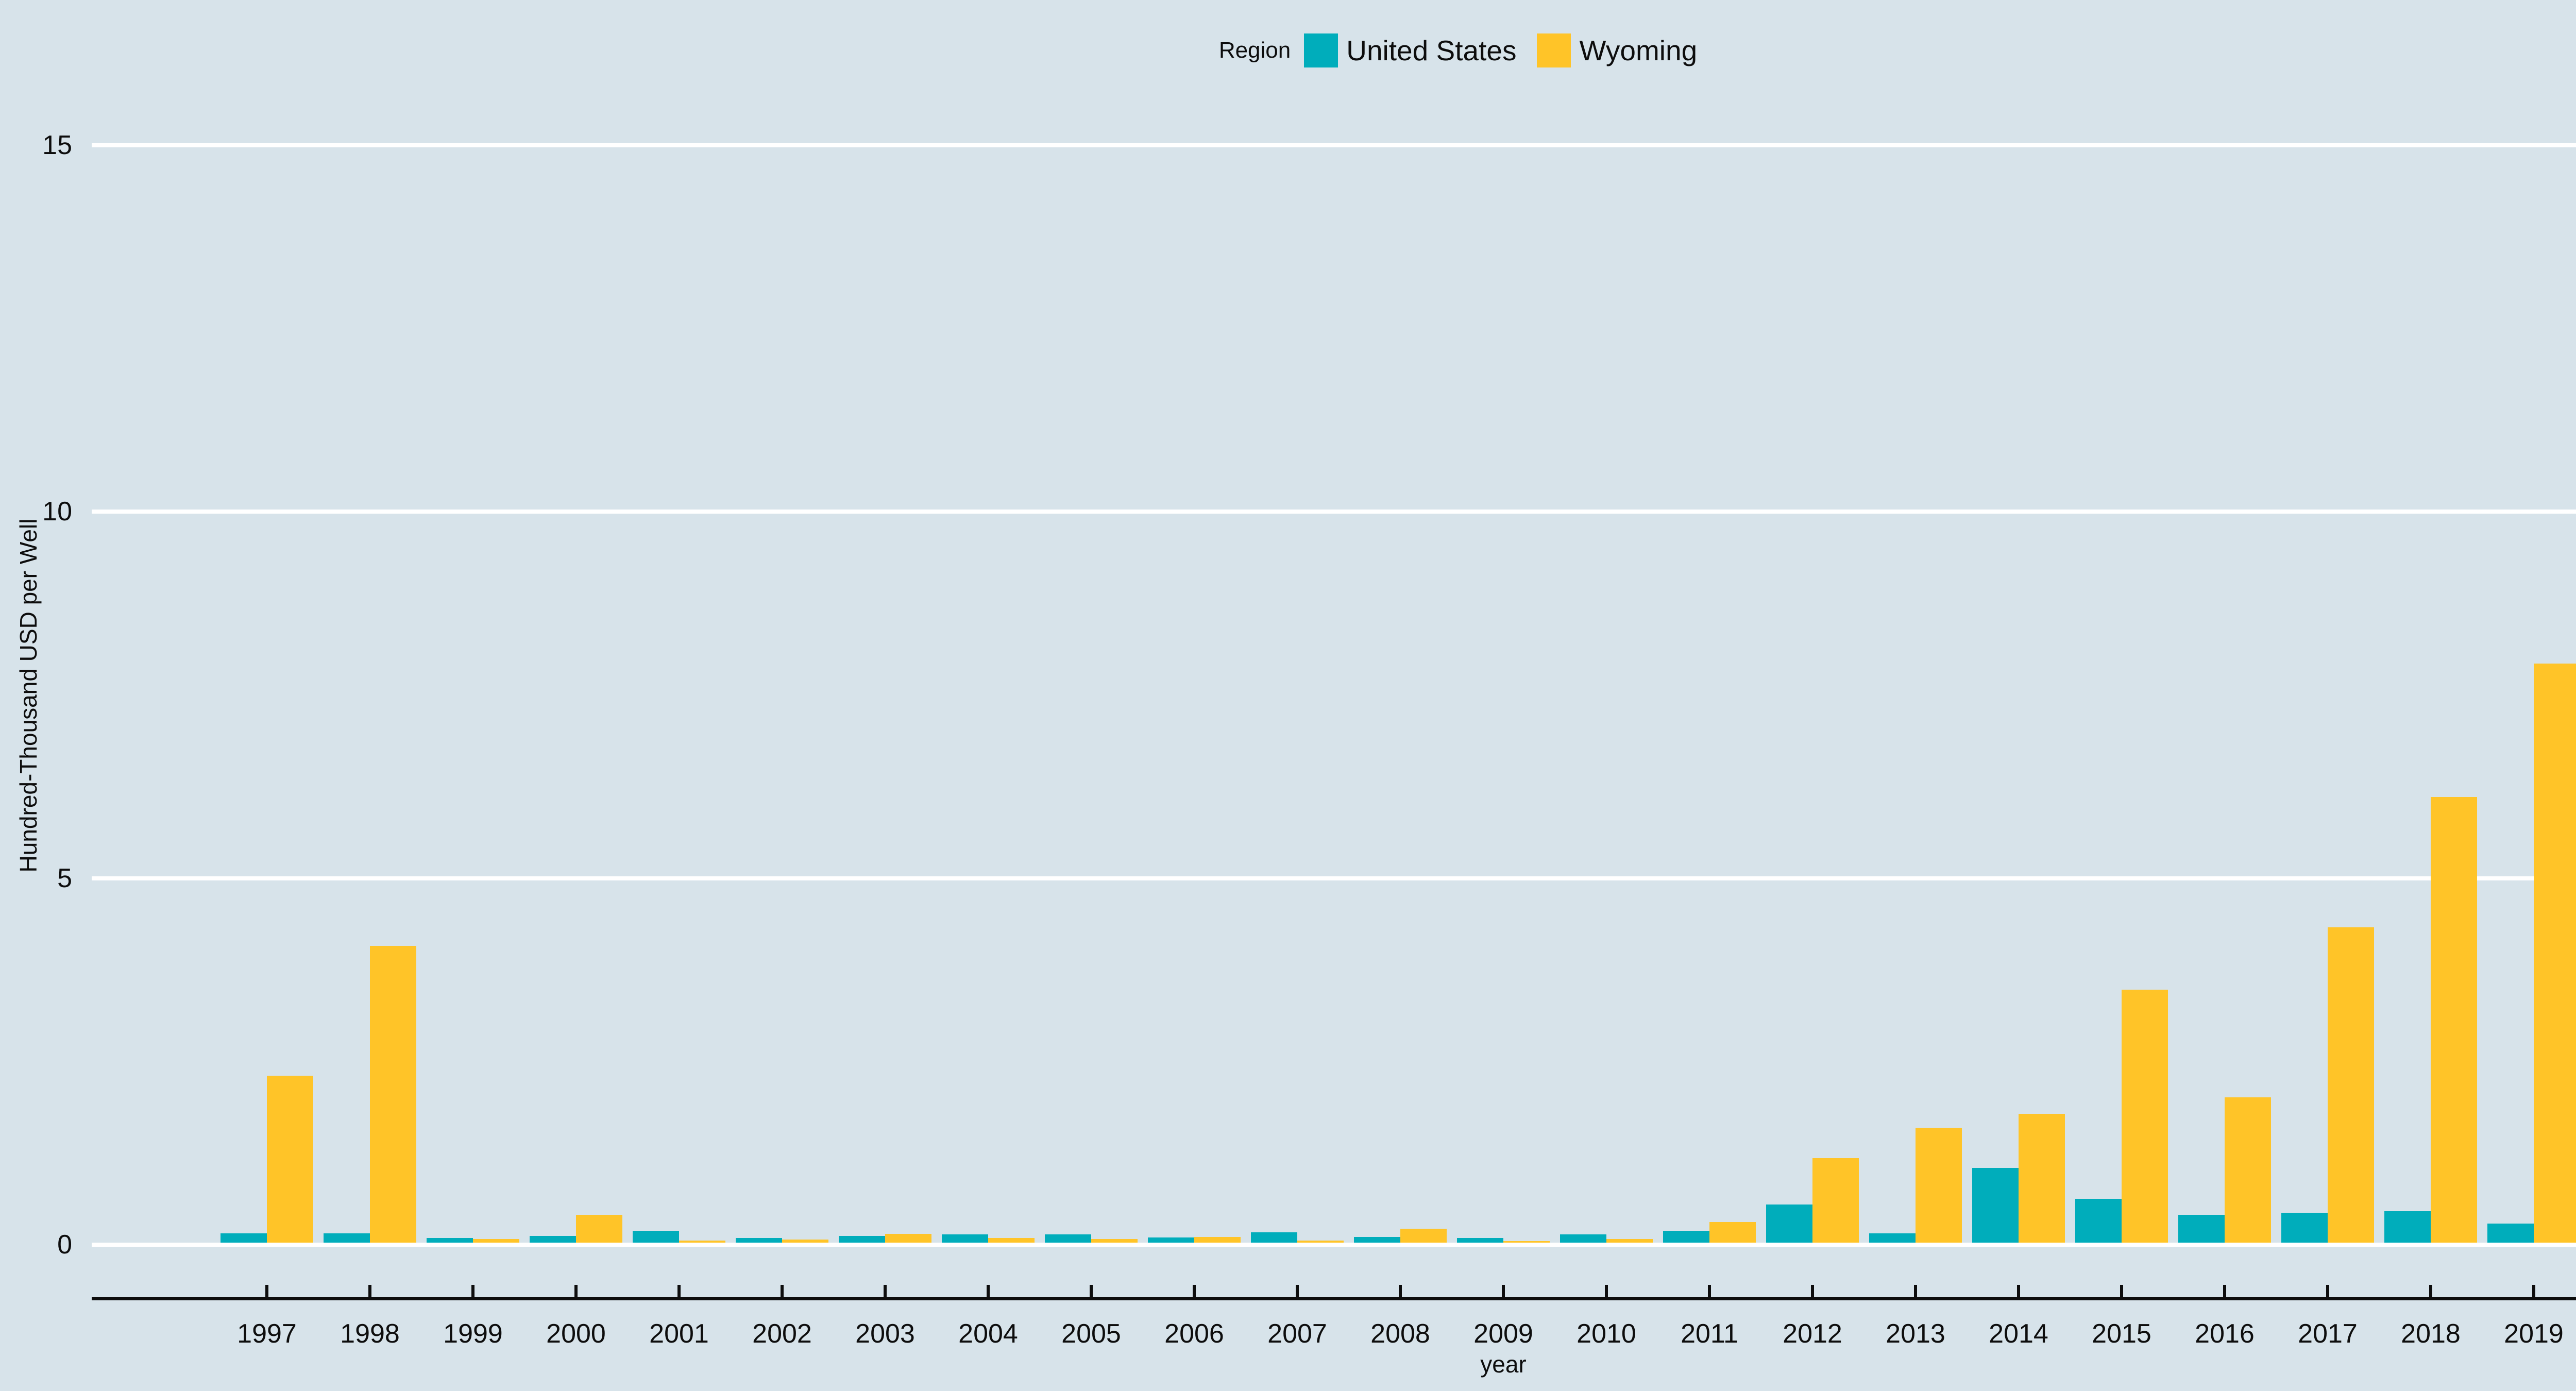 Image resolution: width=2576 pixels, height=1391 pixels. I want to click on x-tick-1997, so click(266, 1291).